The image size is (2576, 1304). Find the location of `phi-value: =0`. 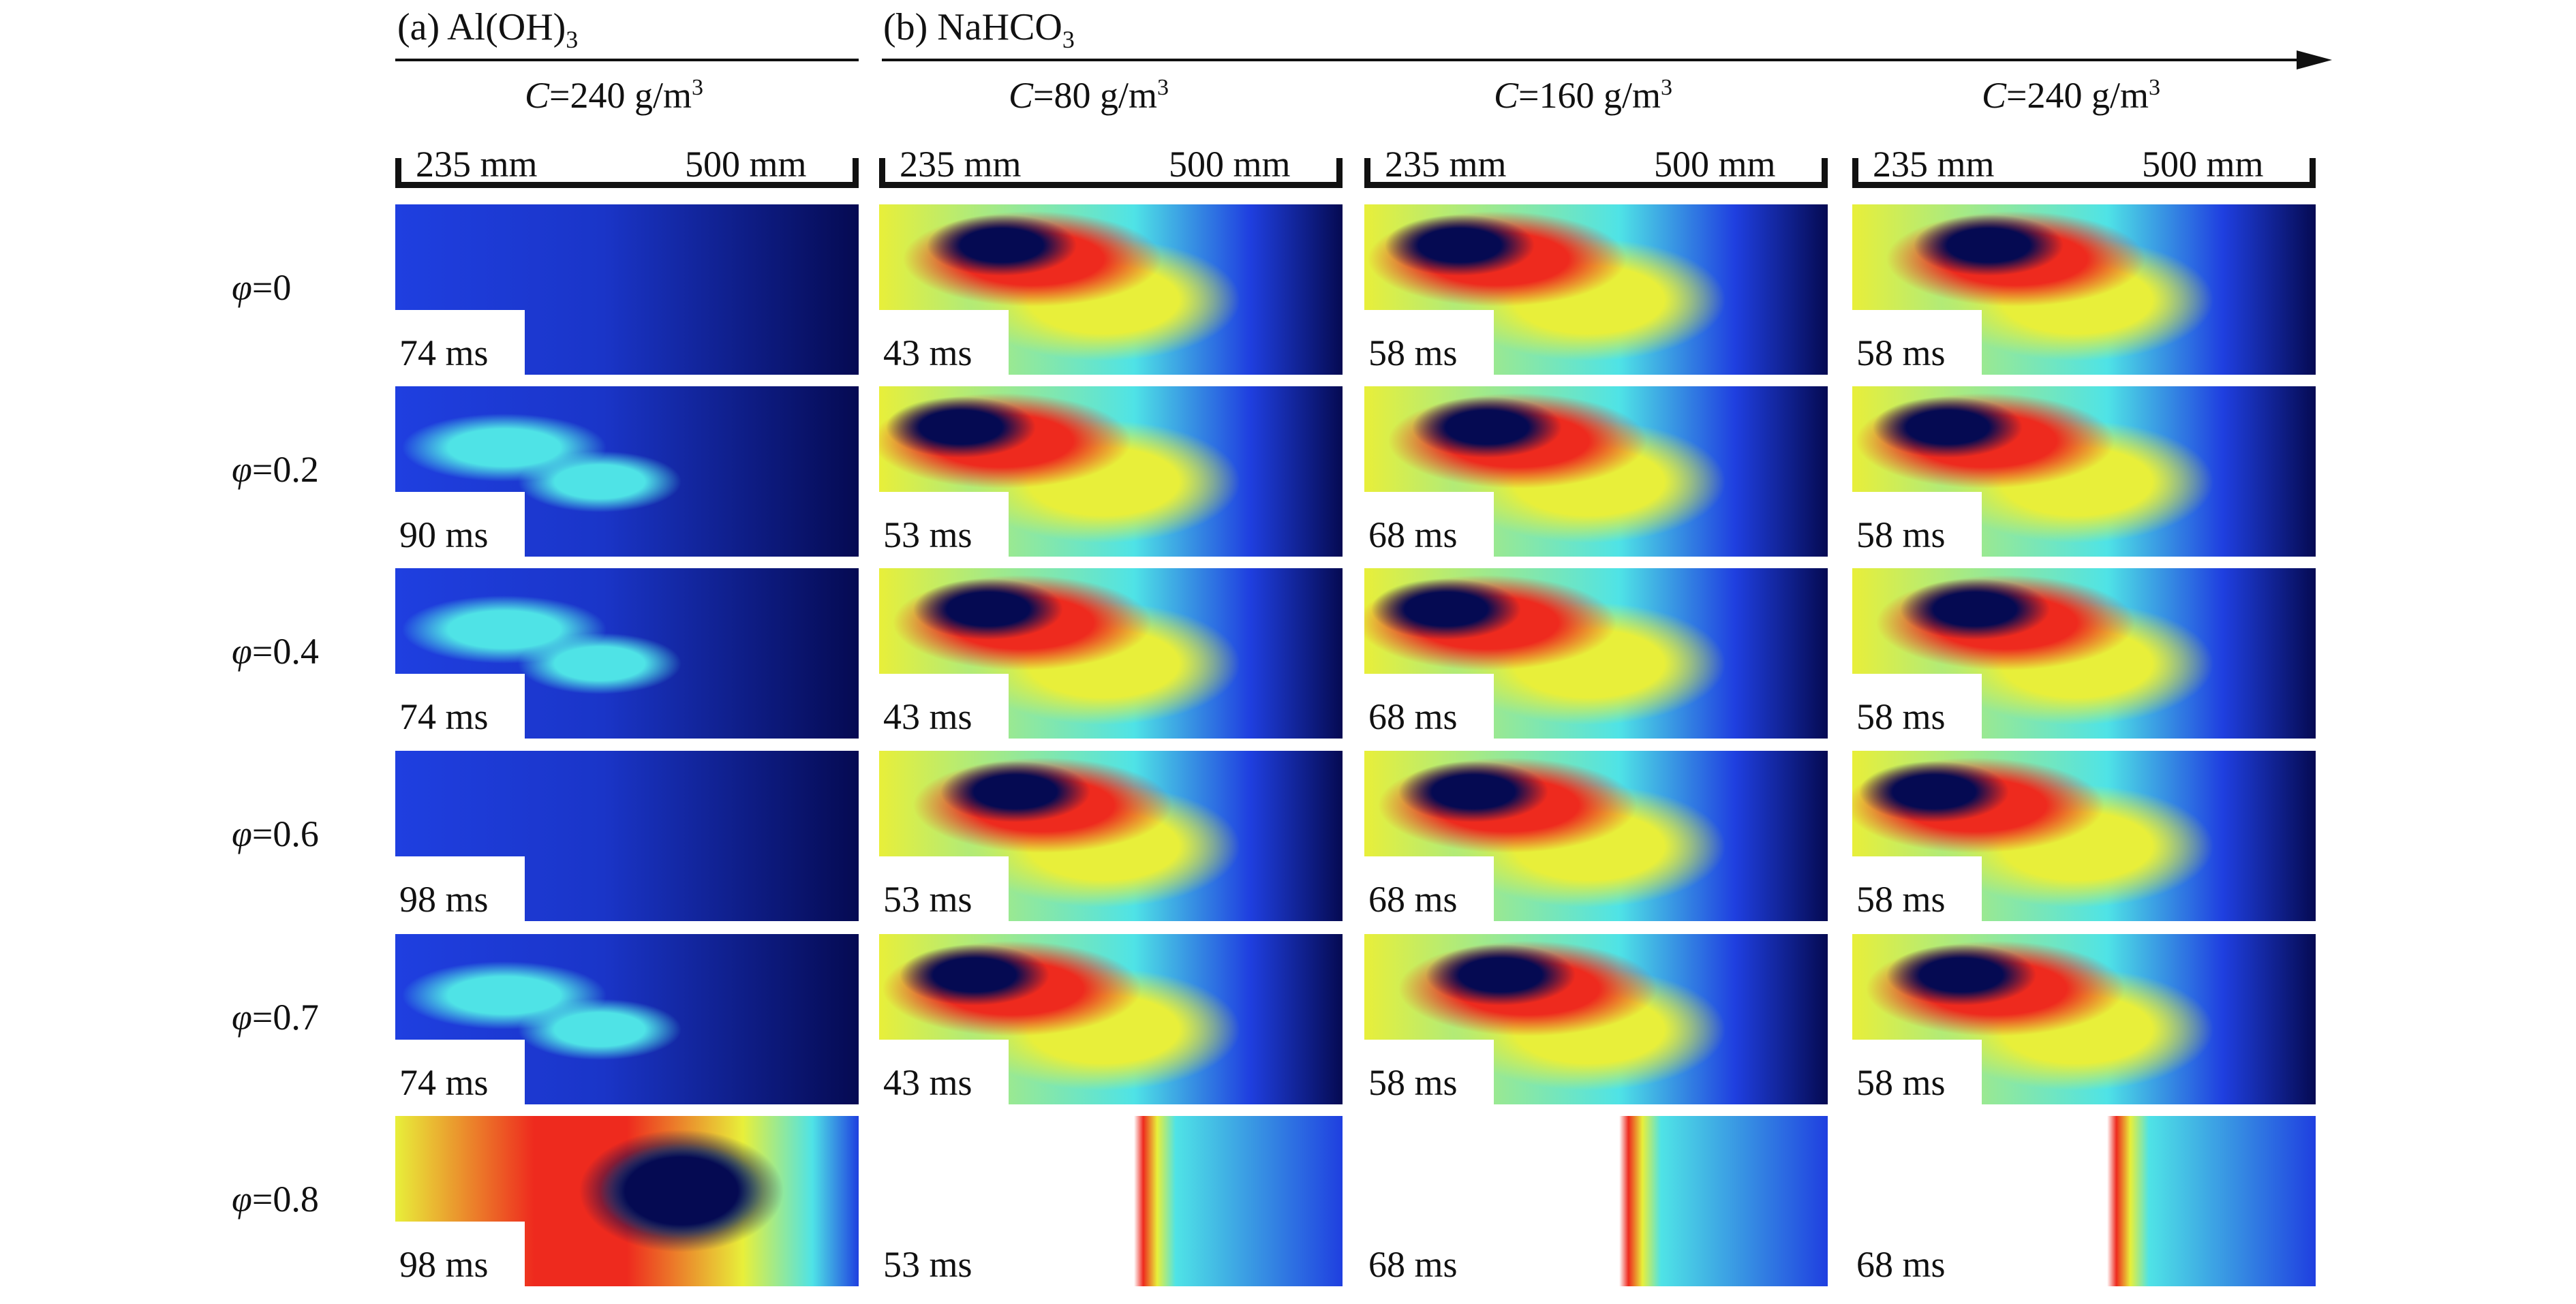

phi-value: =0 is located at coordinates (271, 287).